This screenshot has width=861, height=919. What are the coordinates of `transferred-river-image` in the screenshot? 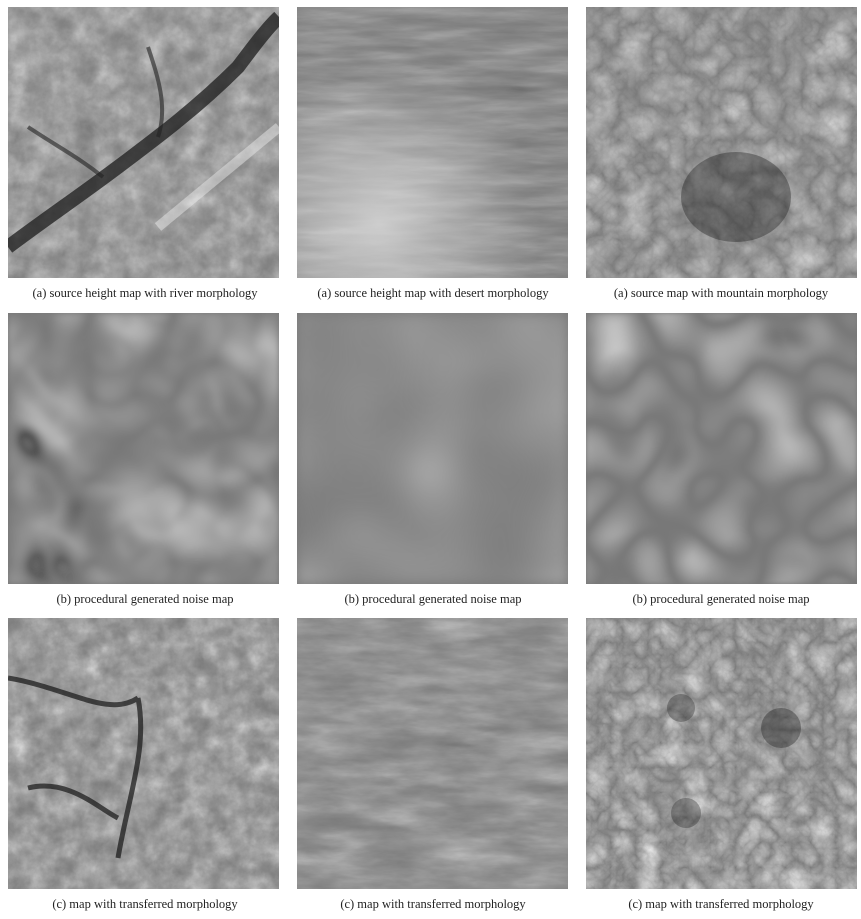 It's located at (143, 753).